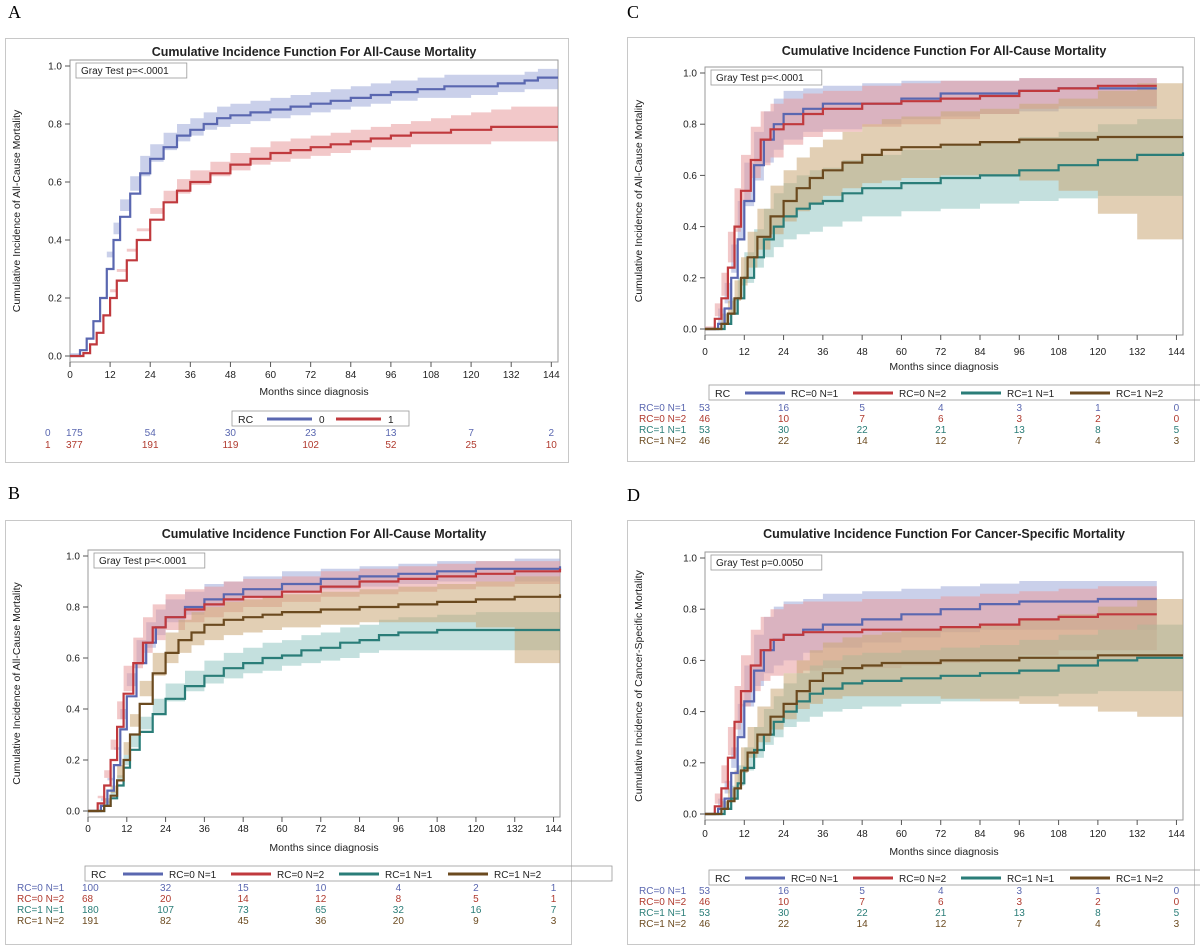 The width and height of the screenshot is (1200, 951). I want to click on panel-d-risk-value: 10, so click(784, 902).